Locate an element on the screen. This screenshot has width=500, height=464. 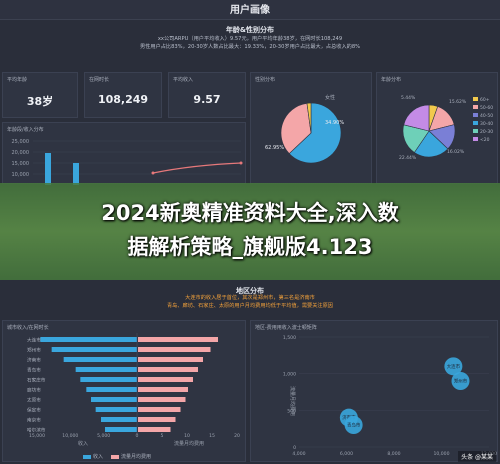
gender-pie-label-female: 女性 is located at coordinates (330, 97).